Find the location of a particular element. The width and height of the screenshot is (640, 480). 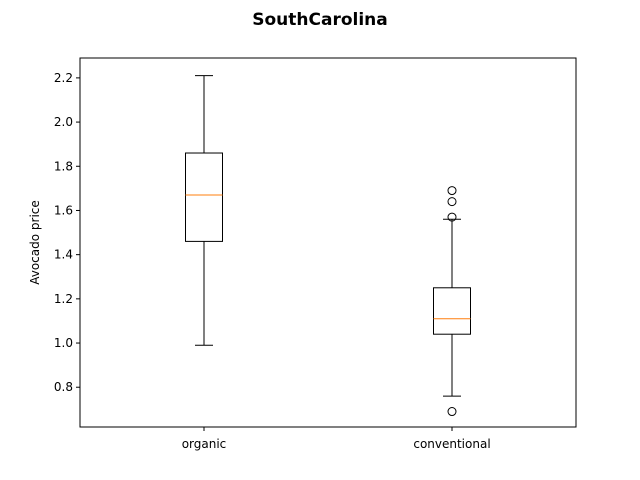

box-conventional is located at coordinates (452, 301).